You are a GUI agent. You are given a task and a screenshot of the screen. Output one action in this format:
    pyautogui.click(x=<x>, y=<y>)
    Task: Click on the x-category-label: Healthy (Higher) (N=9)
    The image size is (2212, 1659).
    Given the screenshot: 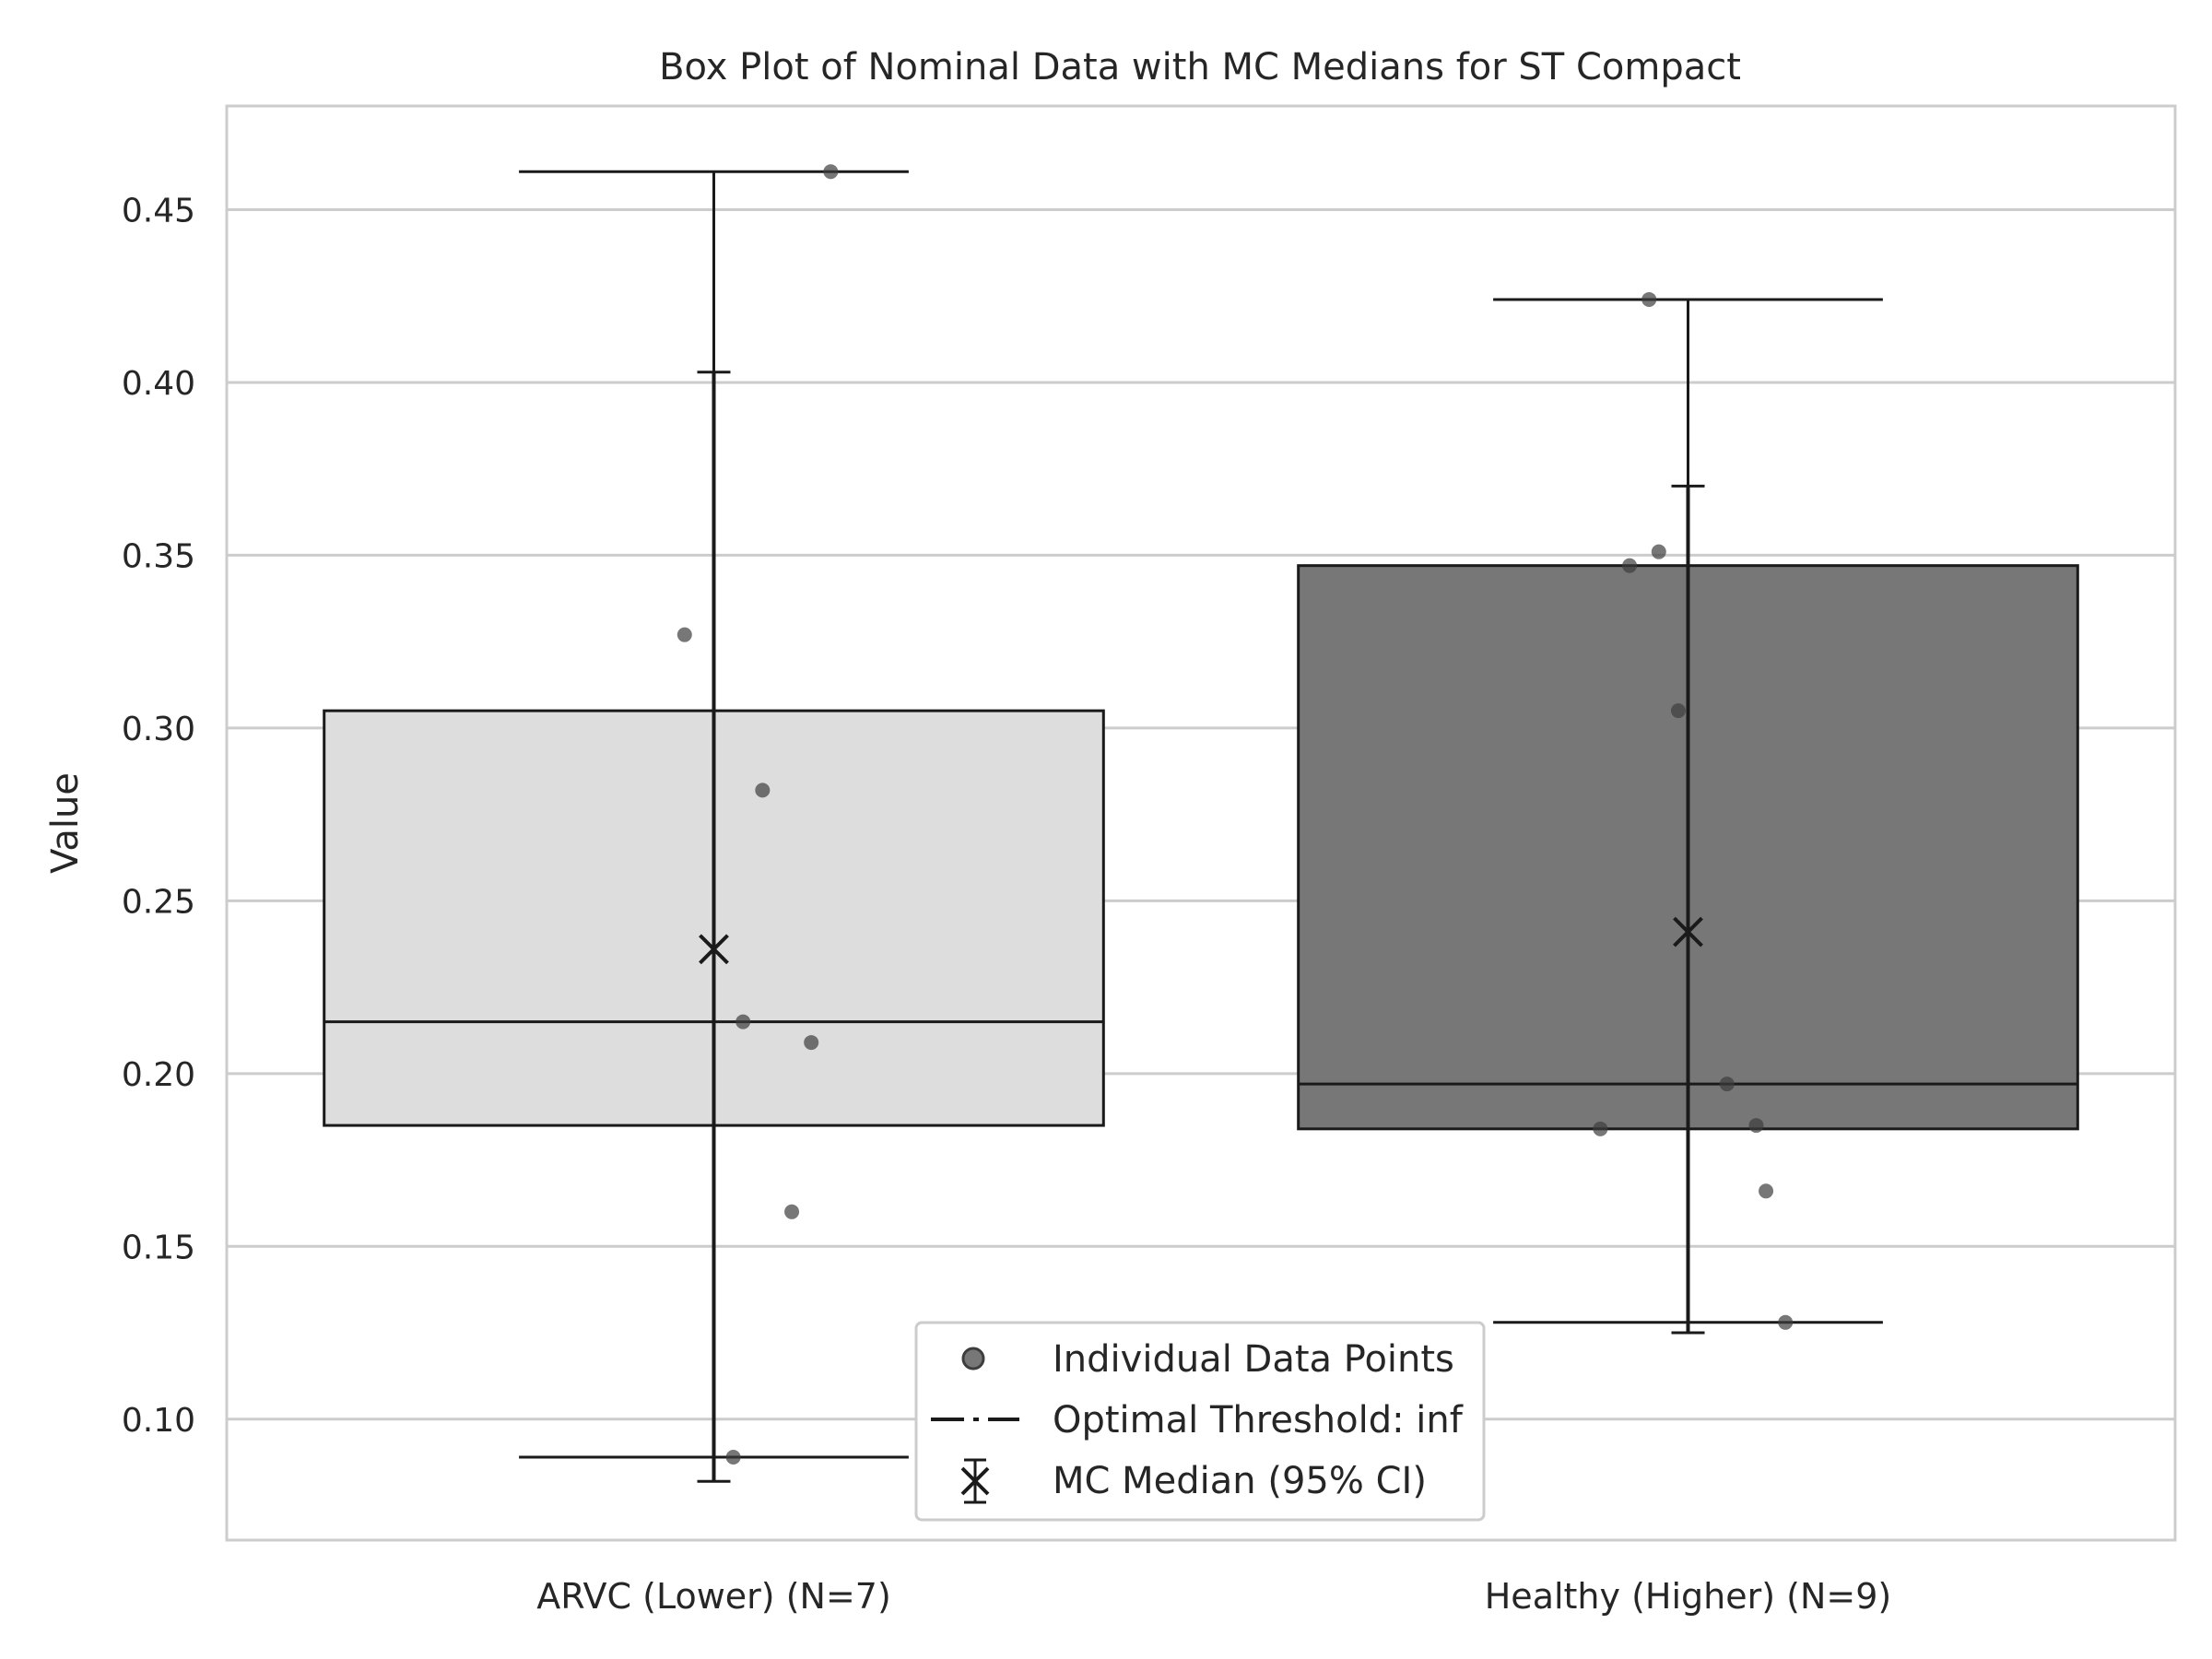 What is the action you would take?
    pyautogui.click(x=1688, y=1596)
    